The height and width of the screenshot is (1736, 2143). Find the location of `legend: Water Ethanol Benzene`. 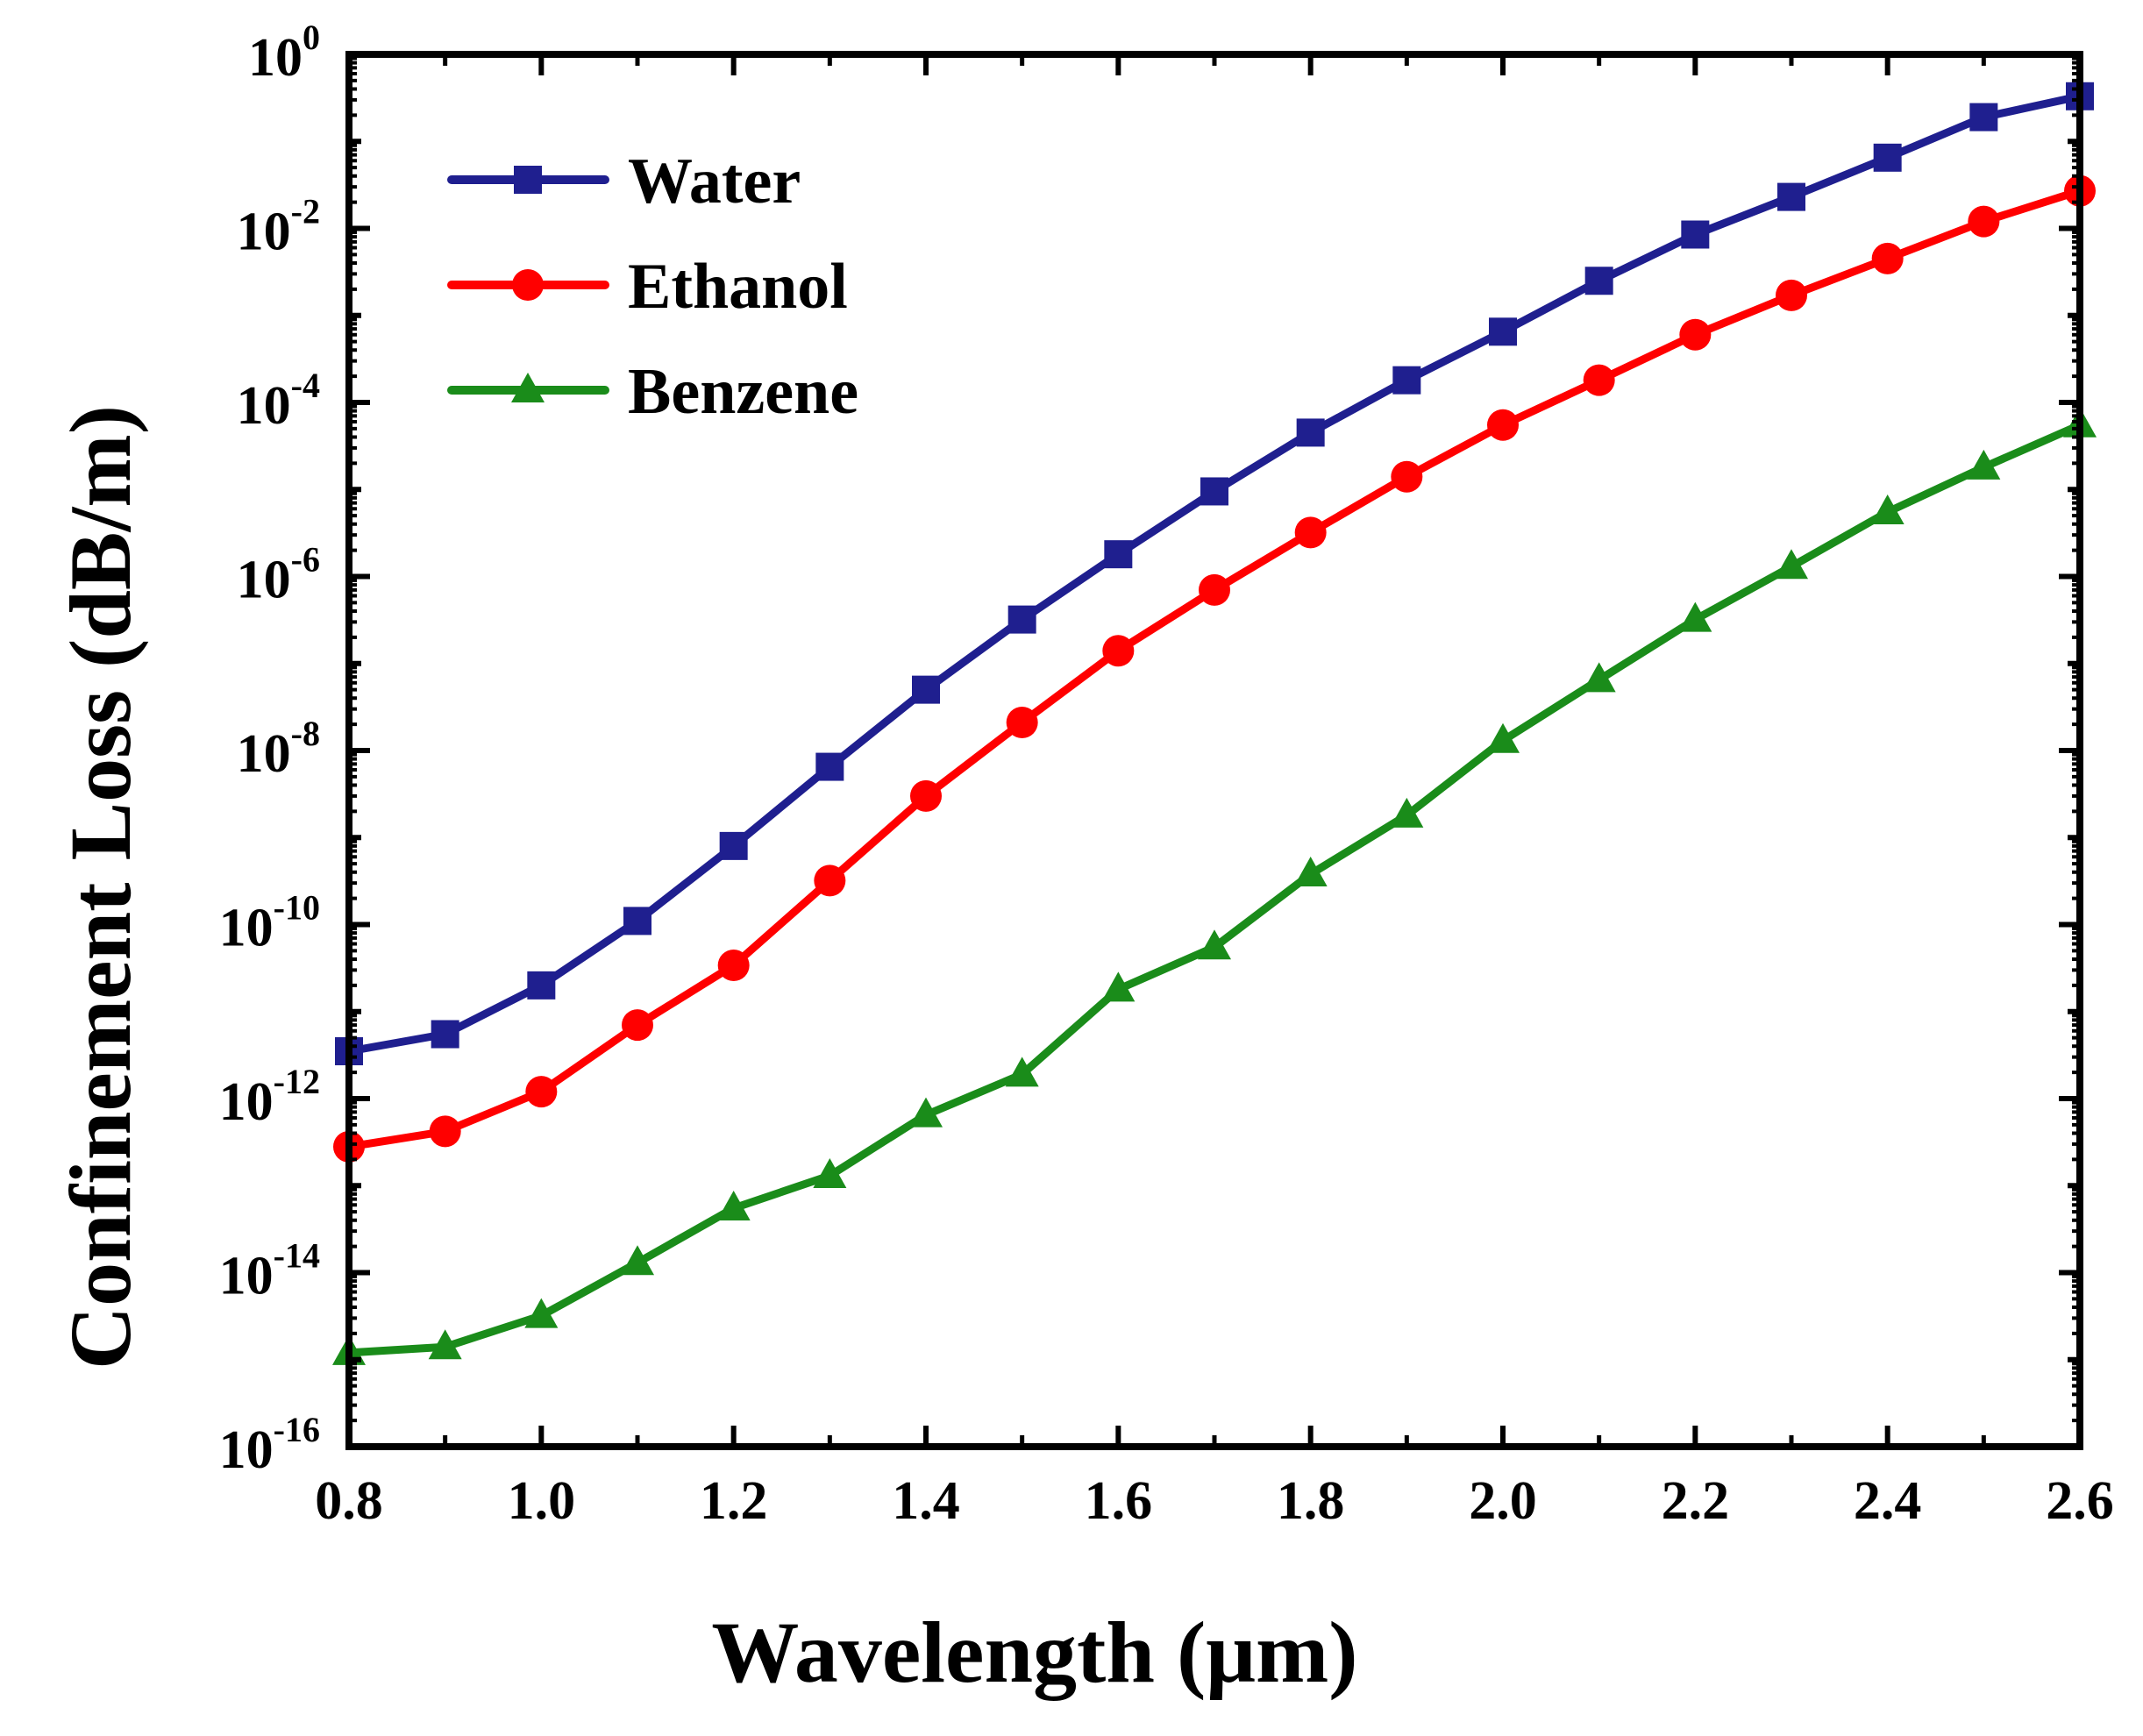

legend: Water Ethanol Benzene is located at coordinates (652, 287).